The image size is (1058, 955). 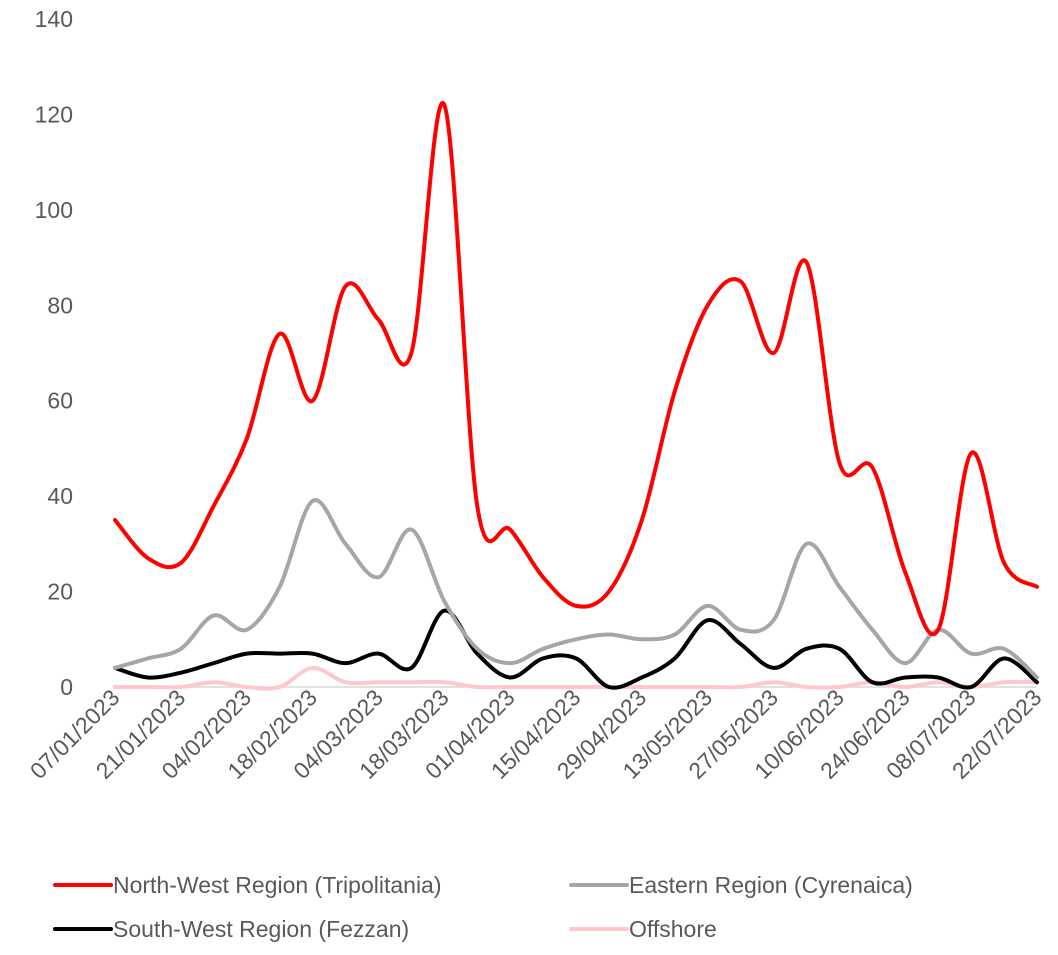 I want to click on y-axis: 0 20 40 60 80 100 120 140, so click(x=54, y=353).